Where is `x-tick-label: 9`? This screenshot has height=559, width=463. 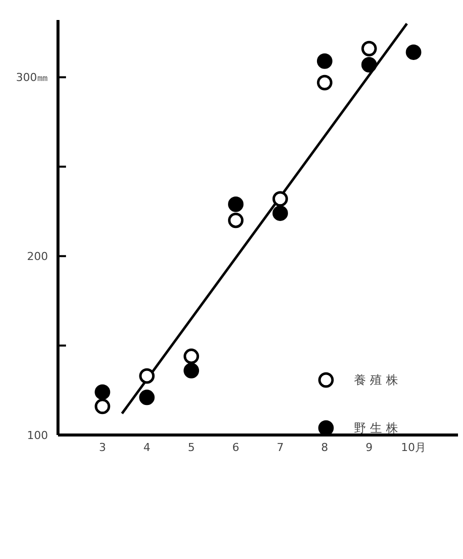
x-tick-label: 9 is located at coordinates (369, 447).